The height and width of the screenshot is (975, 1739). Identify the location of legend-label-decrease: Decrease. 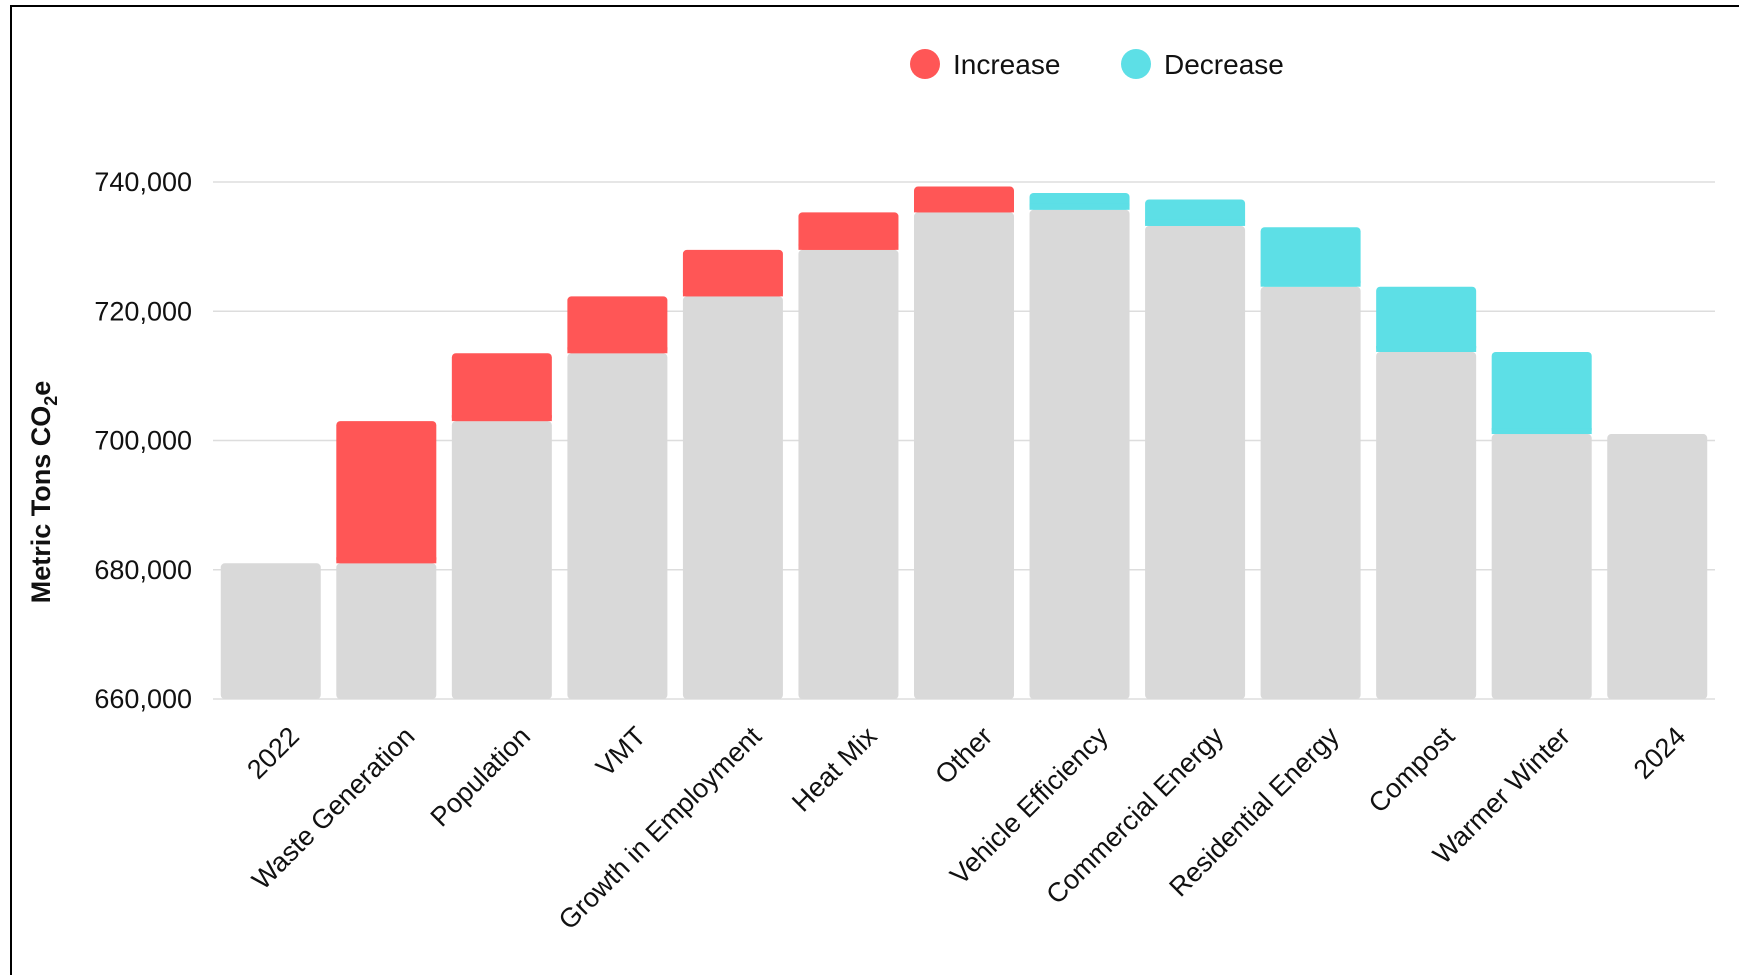
(1224, 64).